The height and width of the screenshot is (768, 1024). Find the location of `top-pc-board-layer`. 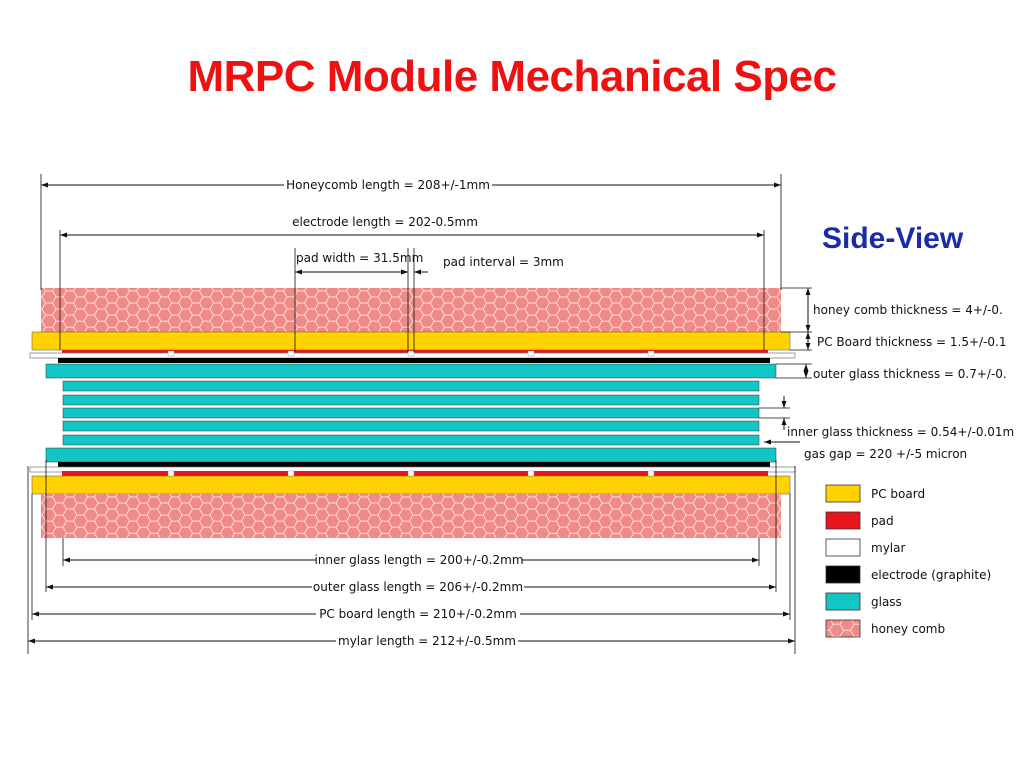

top-pc-board-layer is located at coordinates (411, 341).